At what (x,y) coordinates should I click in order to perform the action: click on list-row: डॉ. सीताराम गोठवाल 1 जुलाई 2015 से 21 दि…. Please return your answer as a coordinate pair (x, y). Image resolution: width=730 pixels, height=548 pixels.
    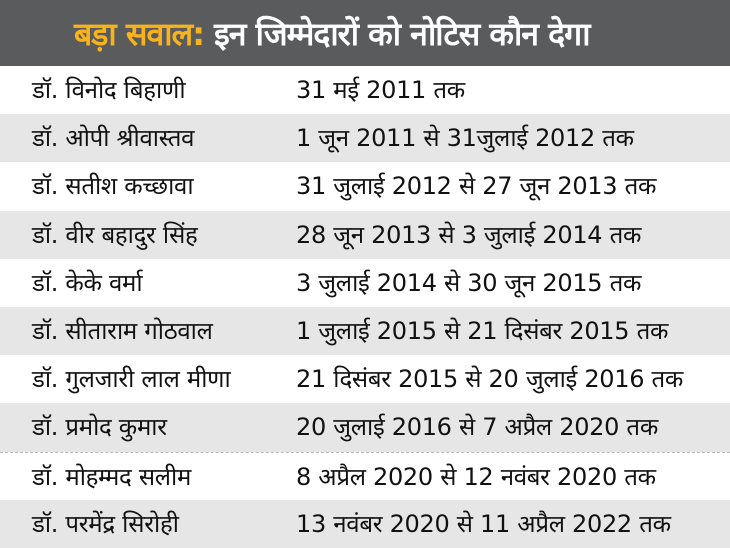
    Looking at the image, I should click on (365, 331).